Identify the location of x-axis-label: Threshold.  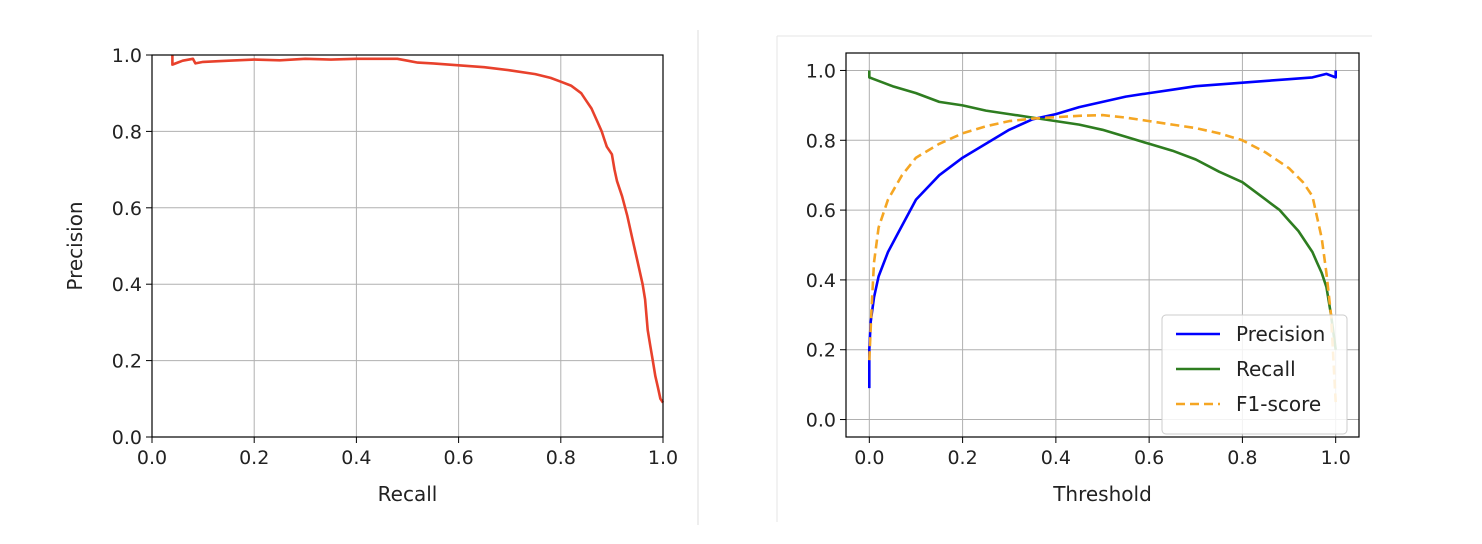
(1102, 494).